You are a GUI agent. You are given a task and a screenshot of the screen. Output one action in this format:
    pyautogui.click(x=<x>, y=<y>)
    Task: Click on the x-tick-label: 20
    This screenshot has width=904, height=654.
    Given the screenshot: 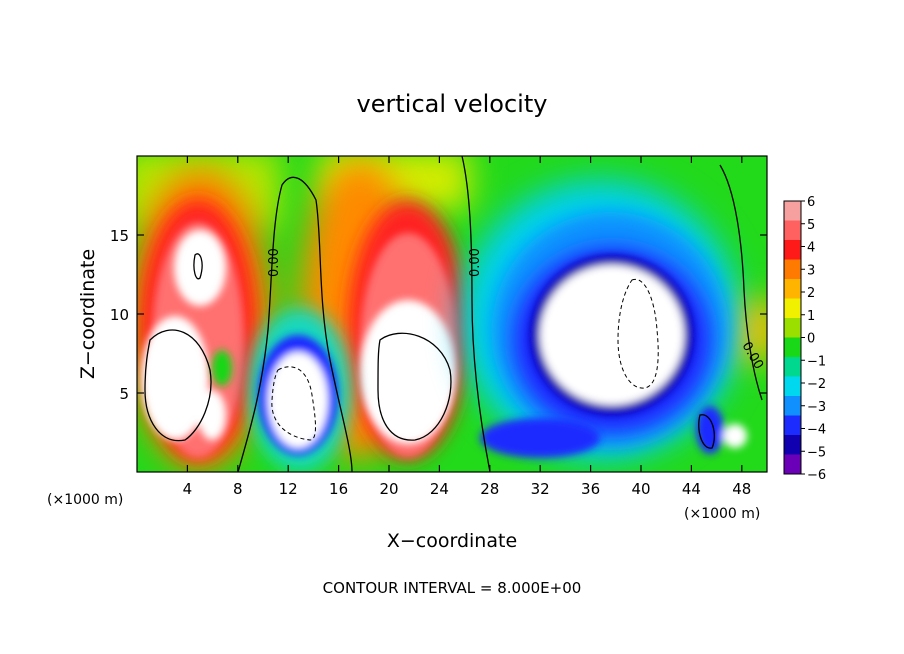 What is the action you would take?
    pyautogui.click(x=388, y=489)
    